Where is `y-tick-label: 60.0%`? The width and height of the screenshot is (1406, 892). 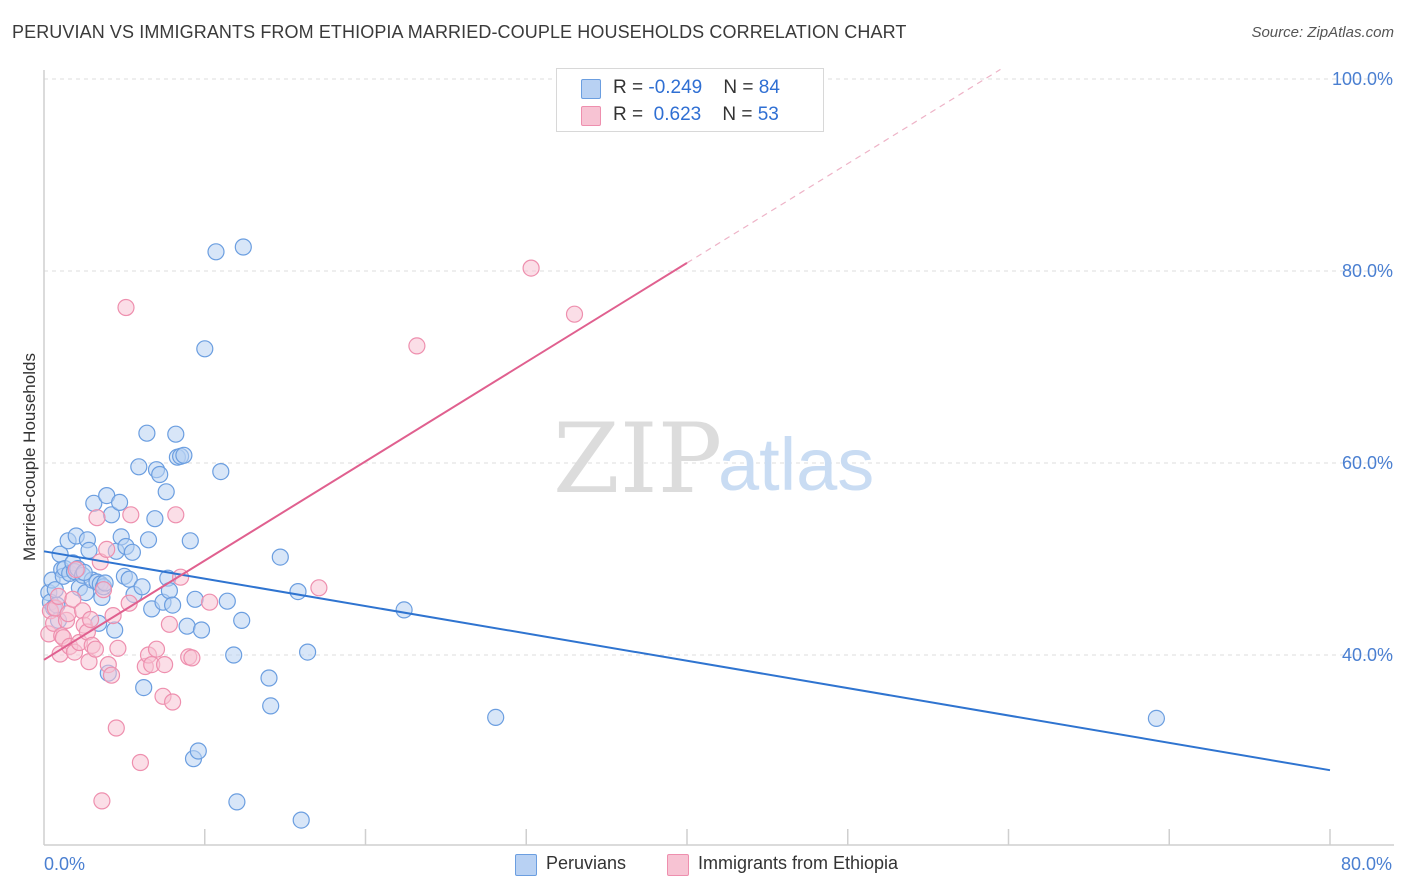 y-tick-label: 60.0% is located at coordinates (1367, 463).